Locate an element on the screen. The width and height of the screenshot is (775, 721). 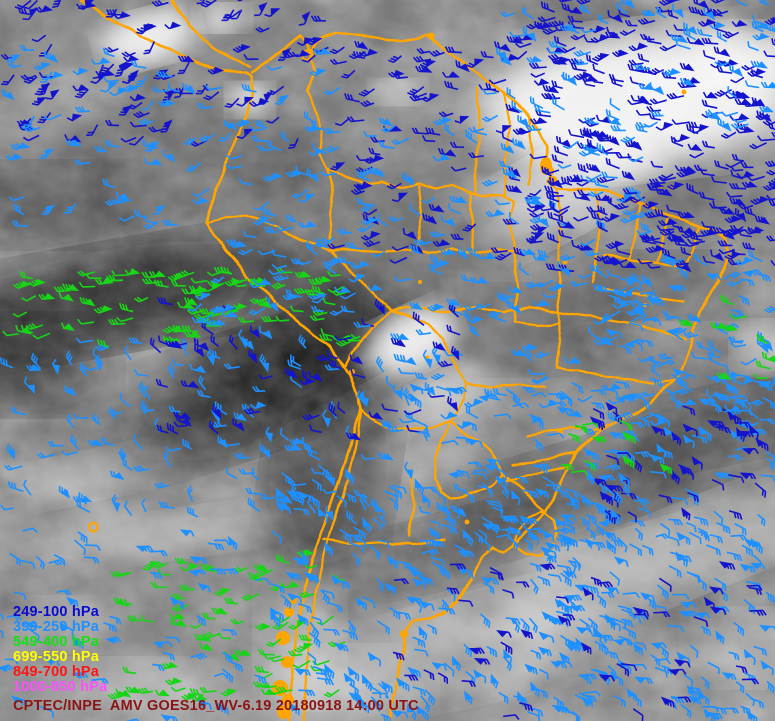
coastline-central-america-pacific is located at coordinates (210, 35).